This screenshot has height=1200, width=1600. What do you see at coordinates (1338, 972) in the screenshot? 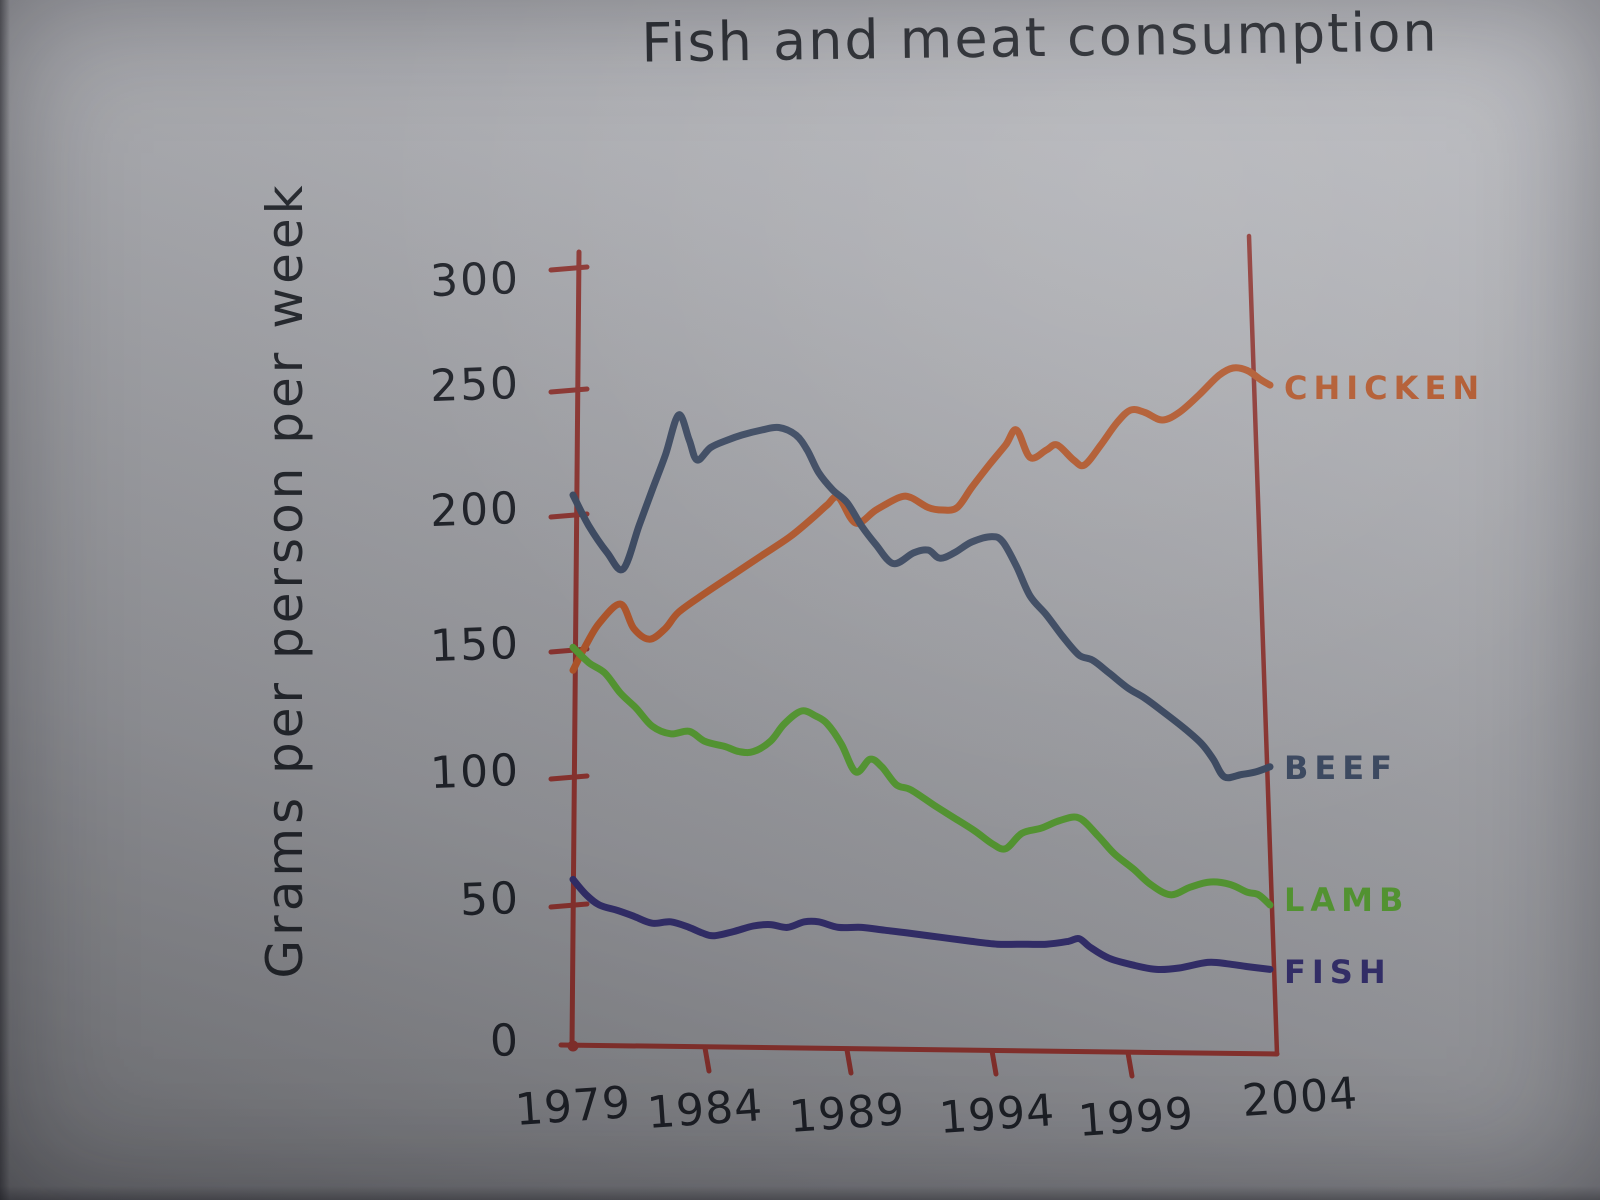
I see `series-label-fish: FISH` at bounding box center [1338, 972].